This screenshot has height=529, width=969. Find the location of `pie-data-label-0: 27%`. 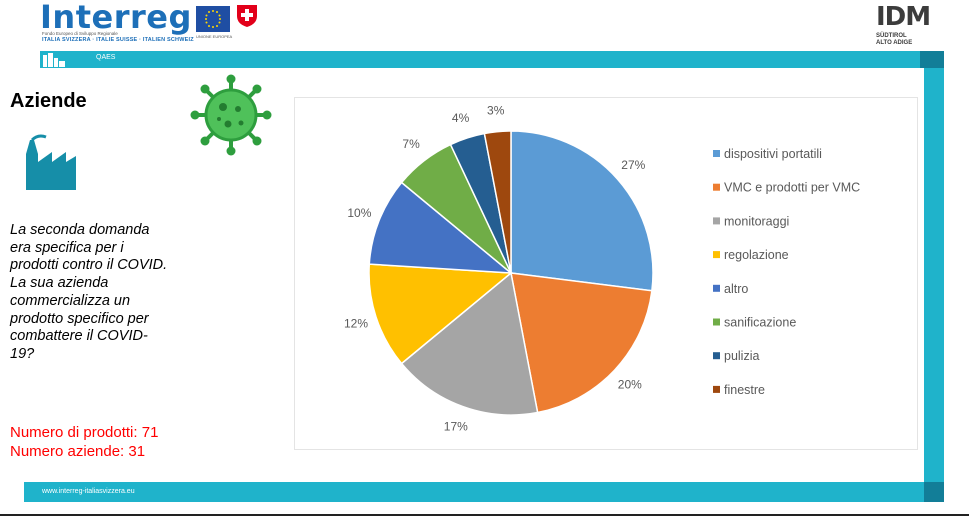

pie-data-label-0: 27% is located at coordinates (633, 165).